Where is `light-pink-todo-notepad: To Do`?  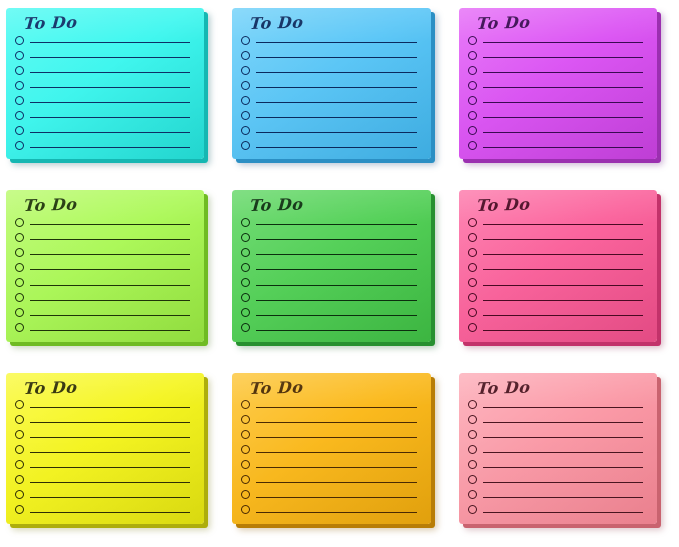 light-pink-todo-notepad: To Do is located at coordinates (557, 448).